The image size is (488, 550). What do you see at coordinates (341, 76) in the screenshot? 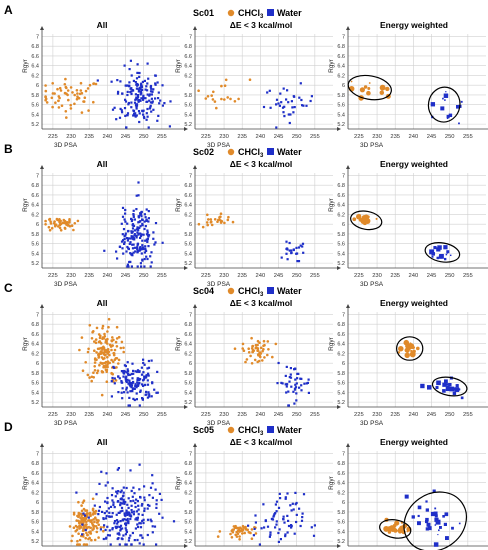
I see `y-tick-label: 6.2` at bounding box center [341, 76].